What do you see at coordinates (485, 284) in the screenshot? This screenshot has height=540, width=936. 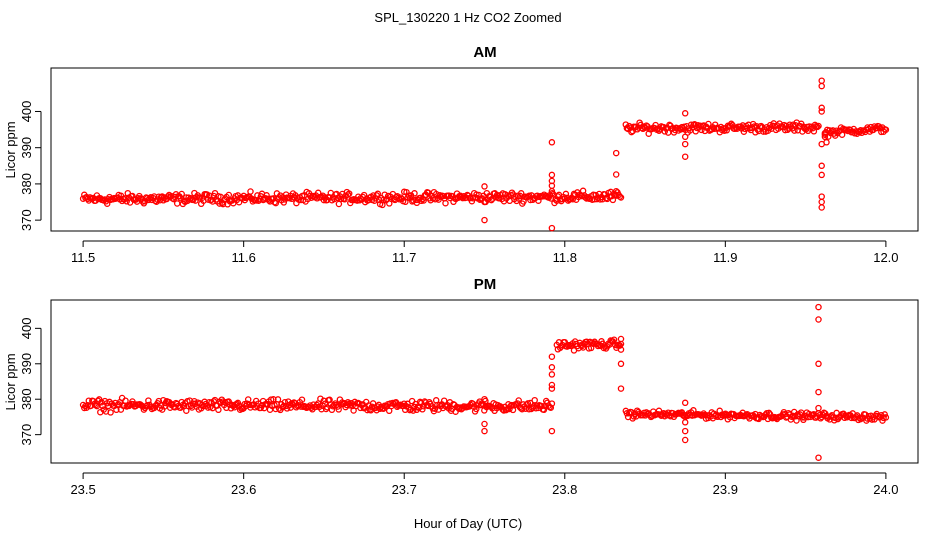 I see `pm-panel-title: PM` at bounding box center [485, 284].